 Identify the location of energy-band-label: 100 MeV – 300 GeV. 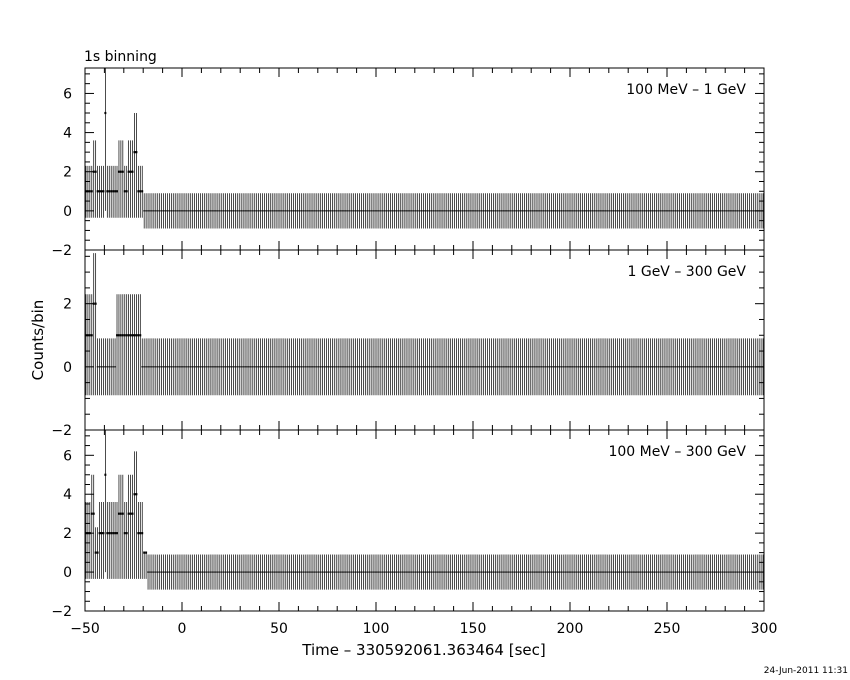
(677, 452).